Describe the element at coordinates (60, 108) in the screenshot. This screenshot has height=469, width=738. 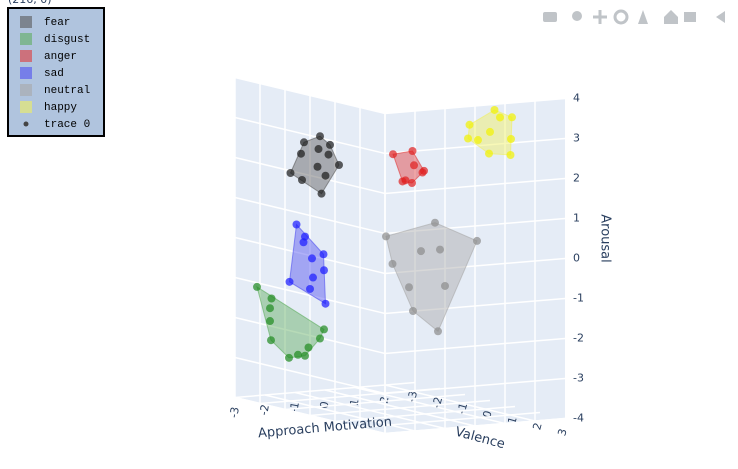
I see `legend-label: happy` at that location.